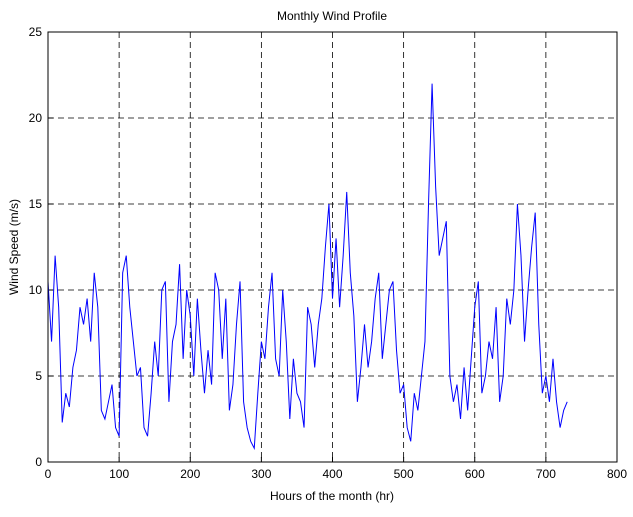 Image resolution: width=633 pixels, height=517 pixels. What do you see at coordinates (261, 474) in the screenshot?
I see `x-tick-label: 300` at bounding box center [261, 474].